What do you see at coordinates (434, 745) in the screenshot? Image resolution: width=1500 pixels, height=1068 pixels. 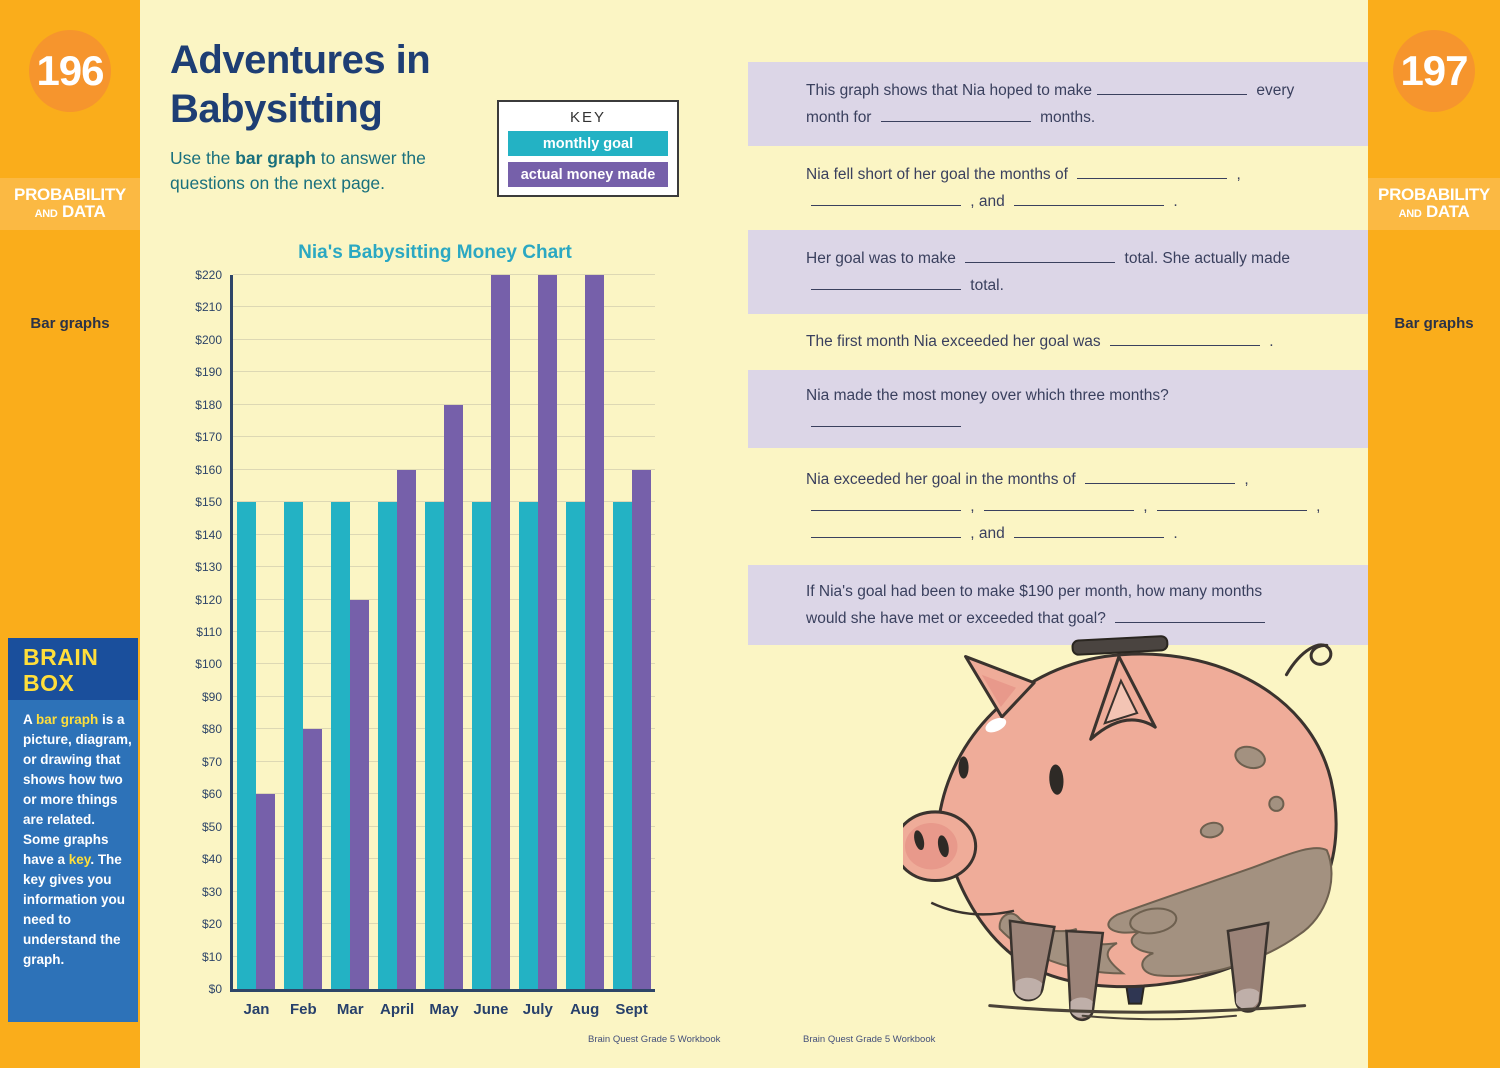 I see `bar-goal-may` at bounding box center [434, 745].